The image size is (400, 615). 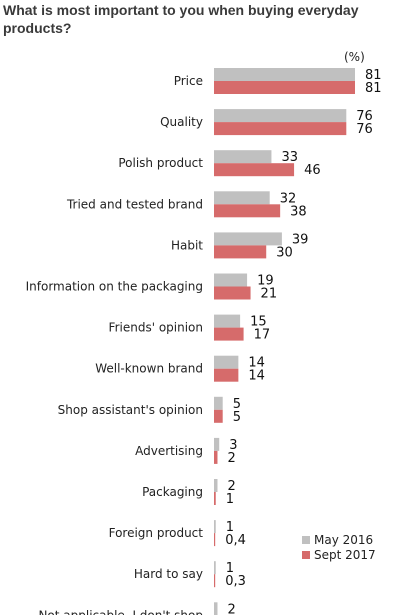 What do you see at coordinates (354, 57) in the screenshot?
I see `unit-label: (%)` at bounding box center [354, 57].